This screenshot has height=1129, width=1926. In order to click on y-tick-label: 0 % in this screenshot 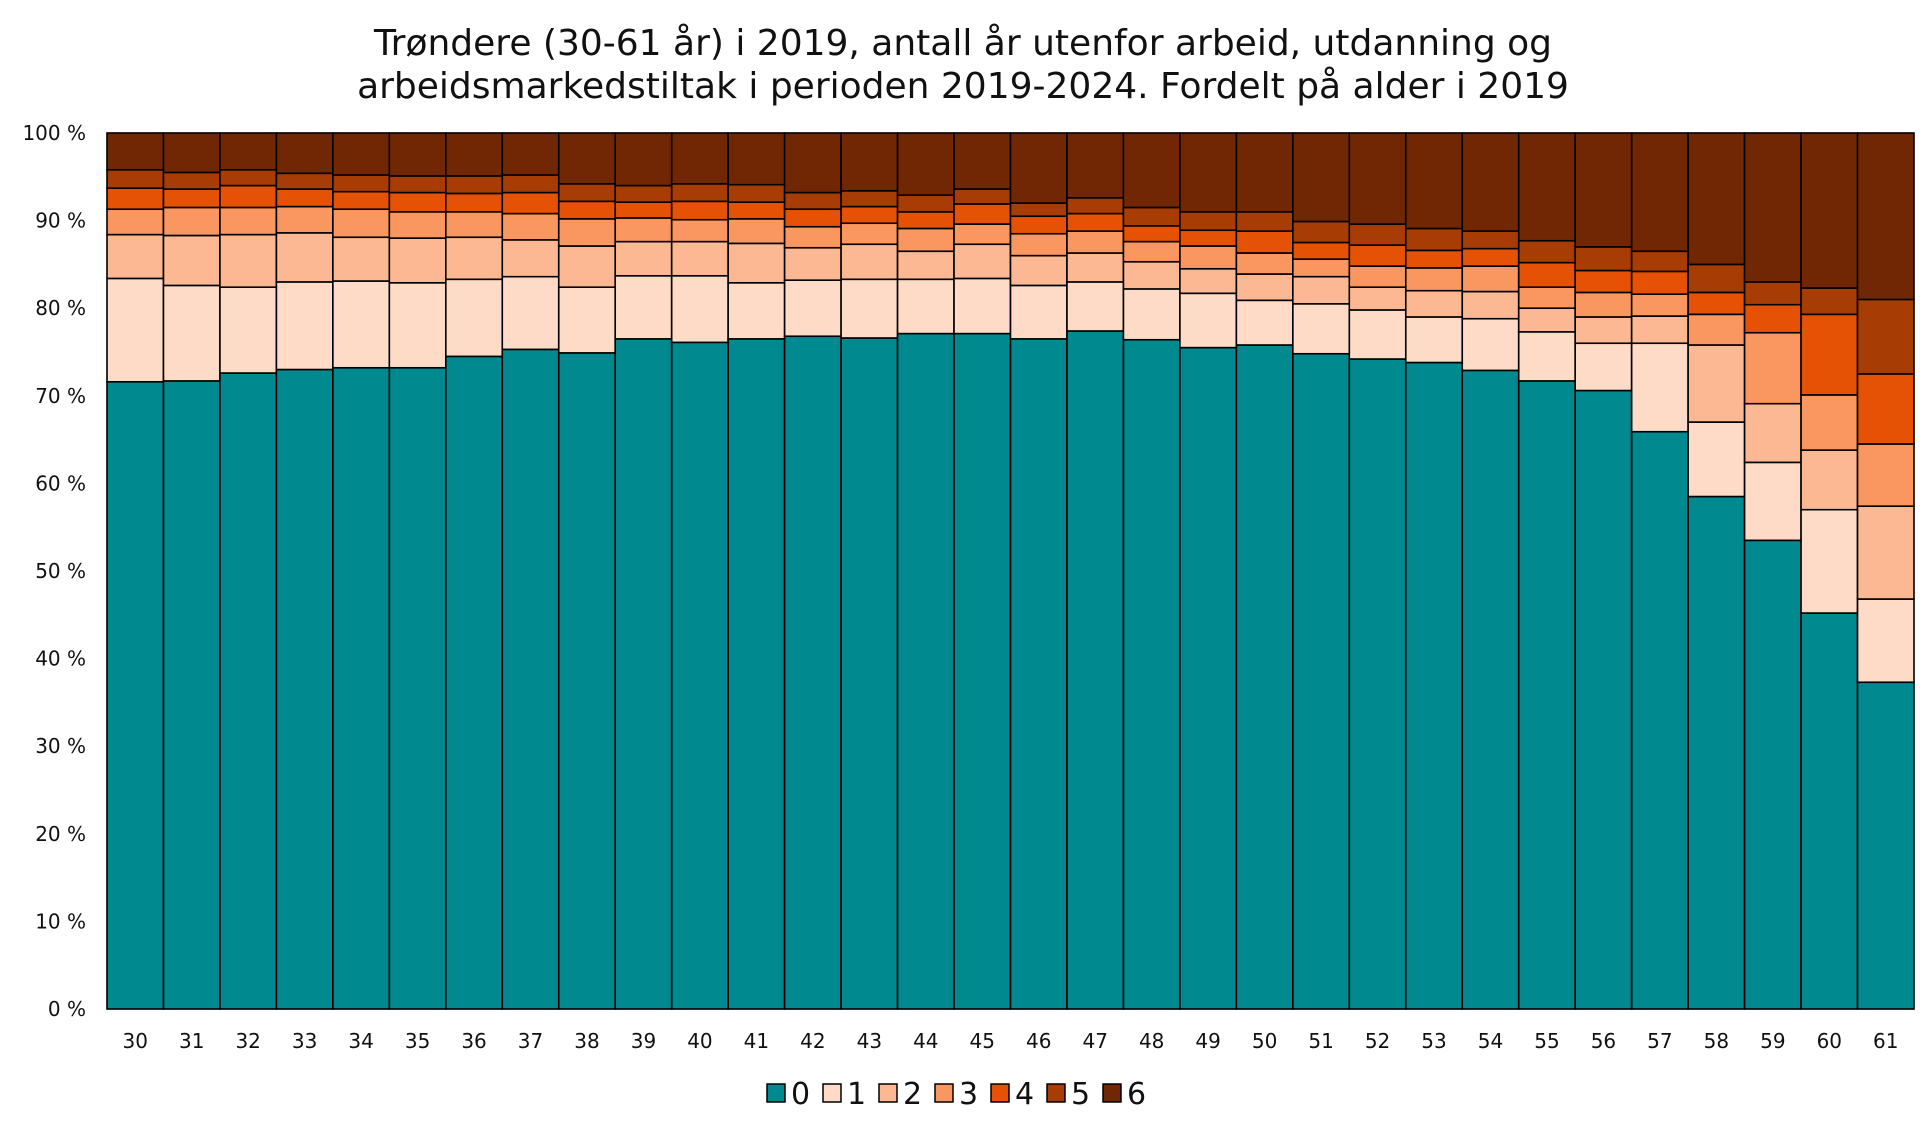, I will do `click(67, 1009)`.